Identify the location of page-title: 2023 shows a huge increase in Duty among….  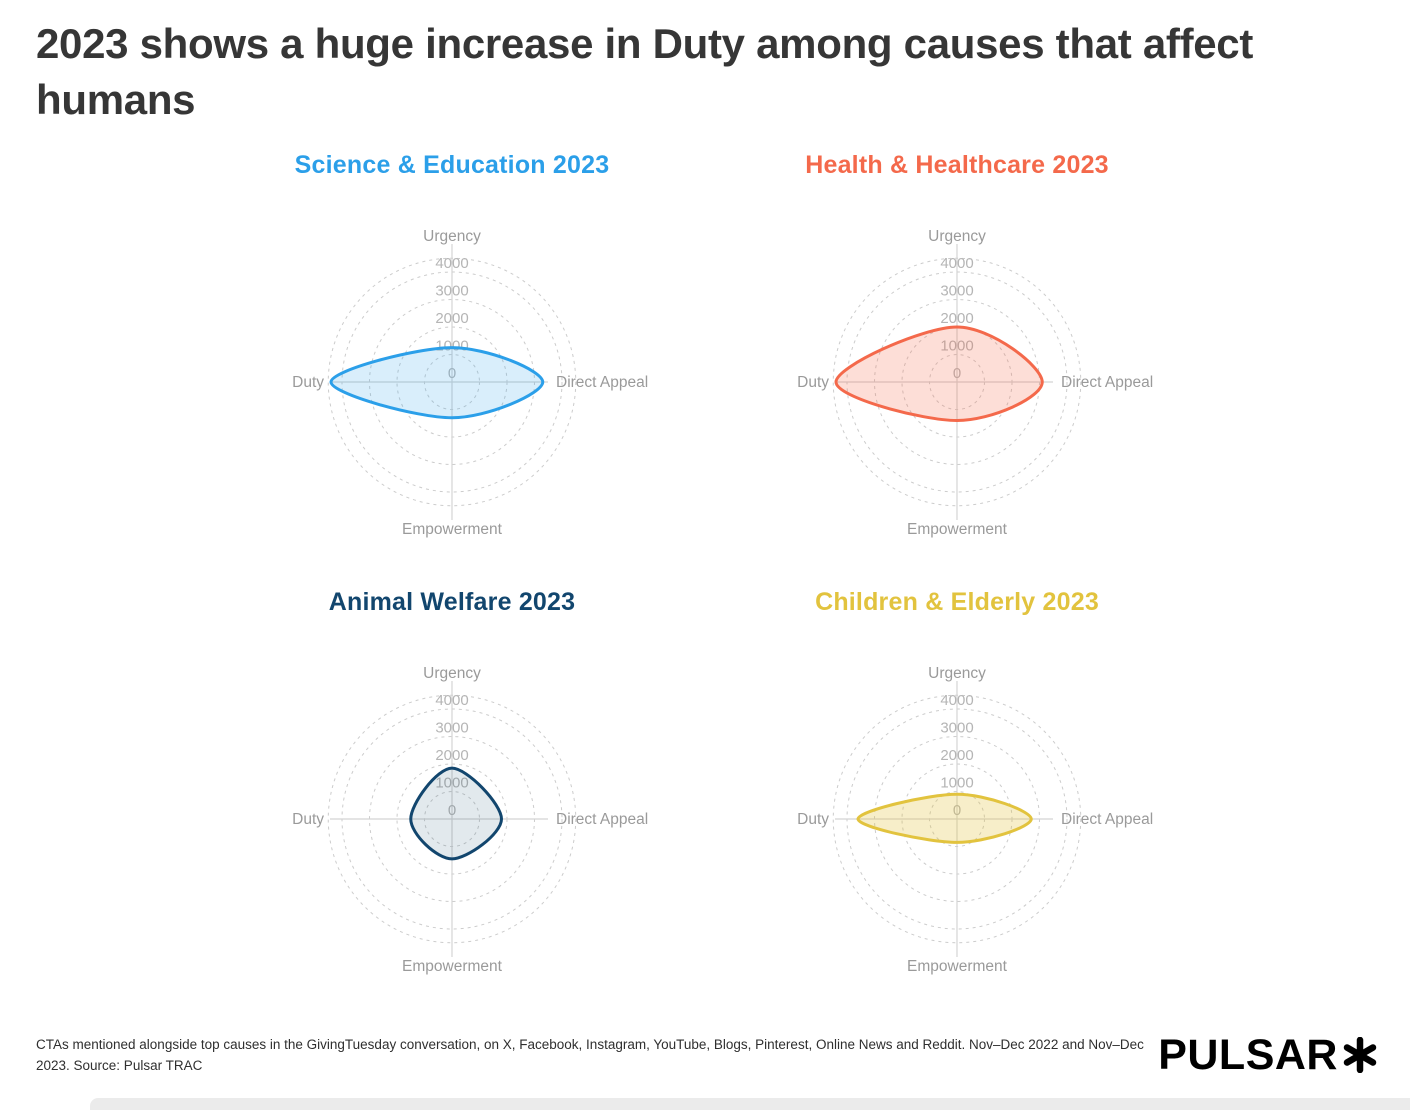
(645, 71).